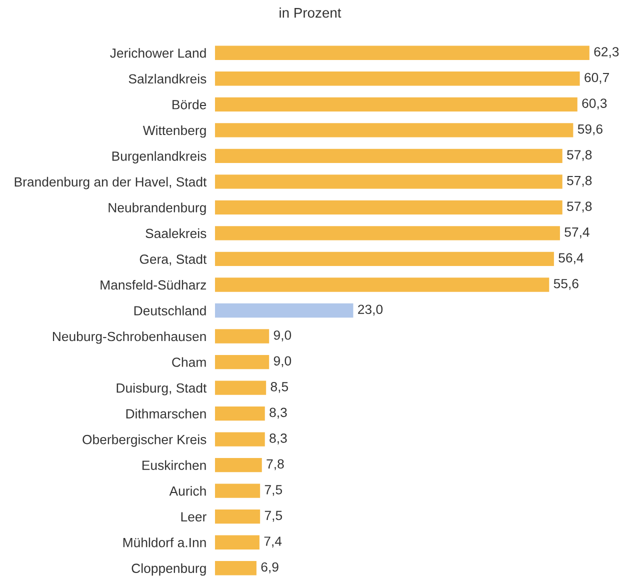 Image resolution: width=630 pixels, height=581 pixels. Describe the element at coordinates (174, 465) in the screenshot. I see `y-tick-label: Euskirchen` at that location.